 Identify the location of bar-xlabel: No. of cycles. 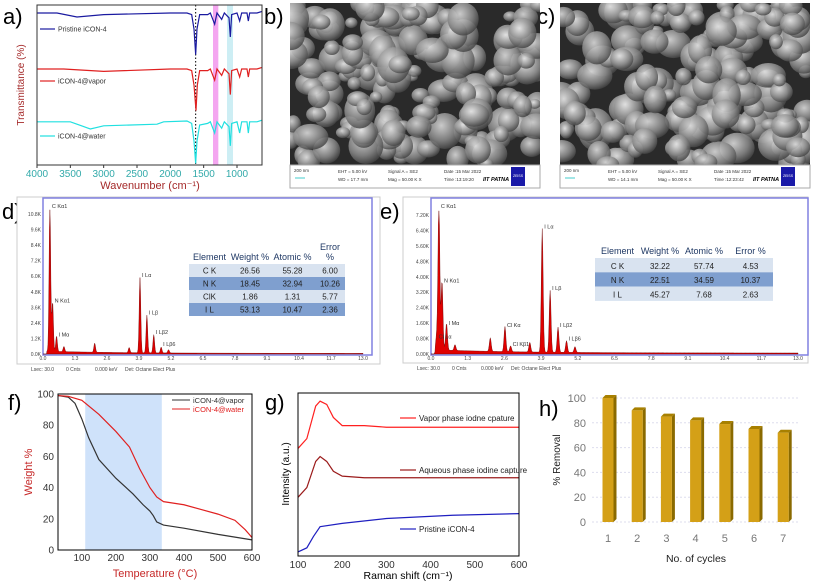
(696, 559).